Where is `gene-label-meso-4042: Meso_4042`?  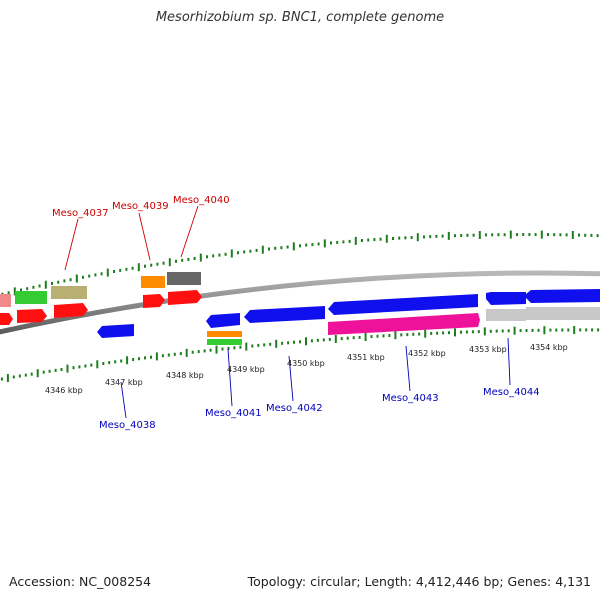 gene-label-meso-4042: Meso_4042 is located at coordinates (294, 408).